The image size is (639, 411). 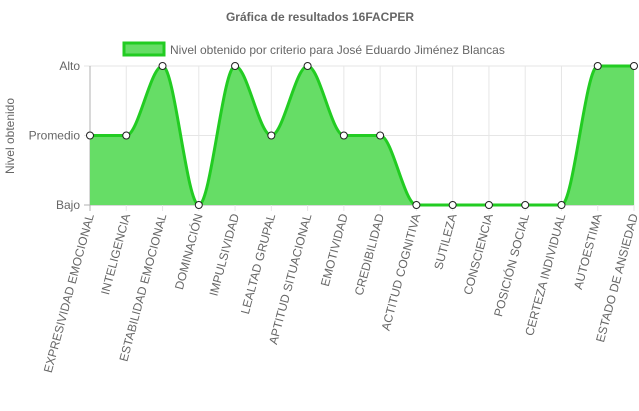 What do you see at coordinates (511, 265) in the screenshot?
I see `x-tick-label: POSICIÓN SOCIAL` at bounding box center [511, 265].